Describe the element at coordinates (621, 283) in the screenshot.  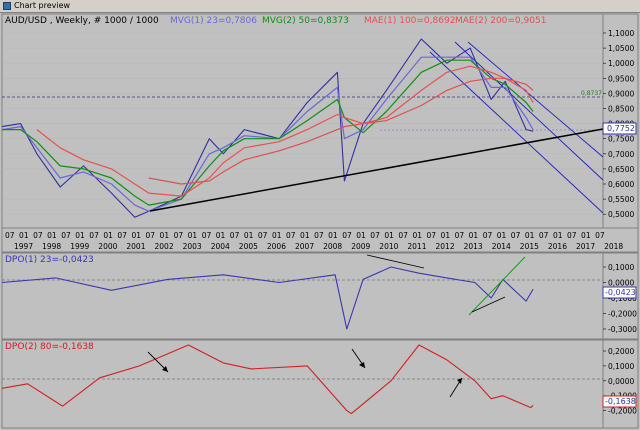
I see `dpo1-y-tick-label: 0,0000` at that location.